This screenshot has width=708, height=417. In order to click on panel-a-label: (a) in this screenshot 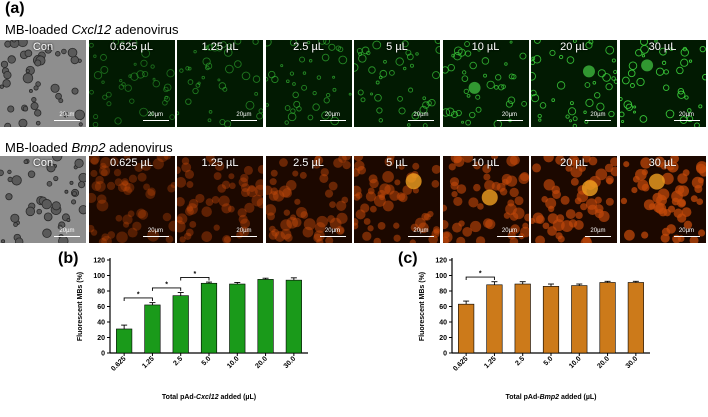, I will do `click(15, 8)`.